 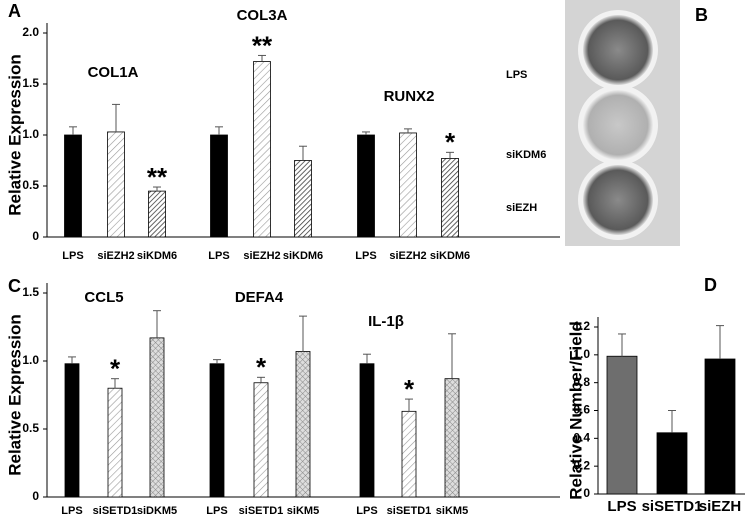 What do you see at coordinates (581, 382) in the screenshot?
I see `y-tick-label: 0.8` at bounding box center [581, 382].